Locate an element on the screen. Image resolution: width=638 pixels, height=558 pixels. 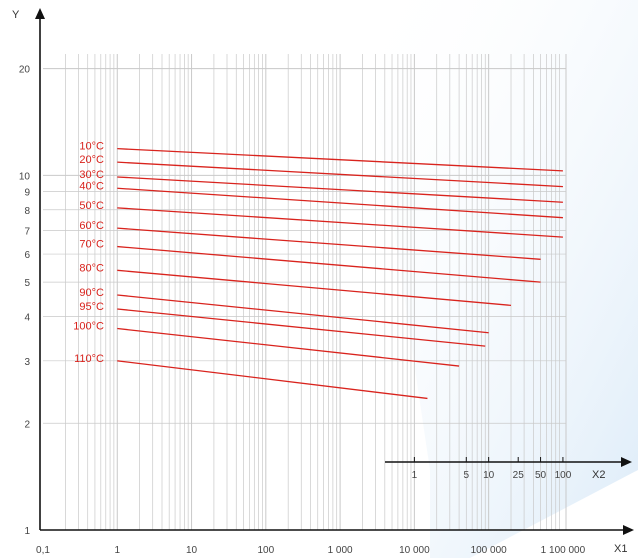
series-label: 95°C is located at coordinates (91, 307).